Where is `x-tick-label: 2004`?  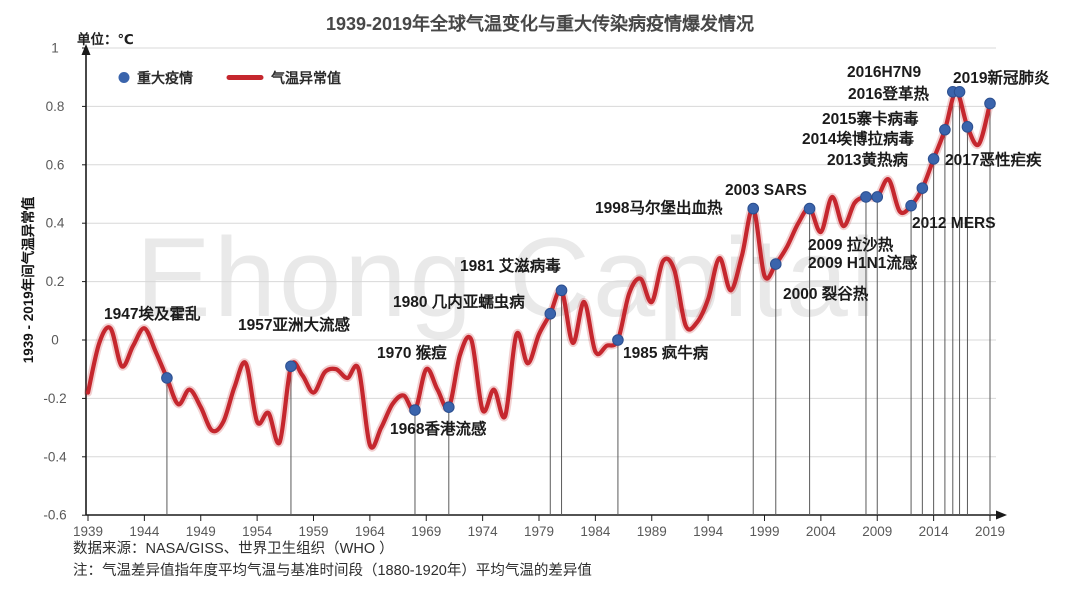 x-tick-label: 2004 is located at coordinates (821, 531).